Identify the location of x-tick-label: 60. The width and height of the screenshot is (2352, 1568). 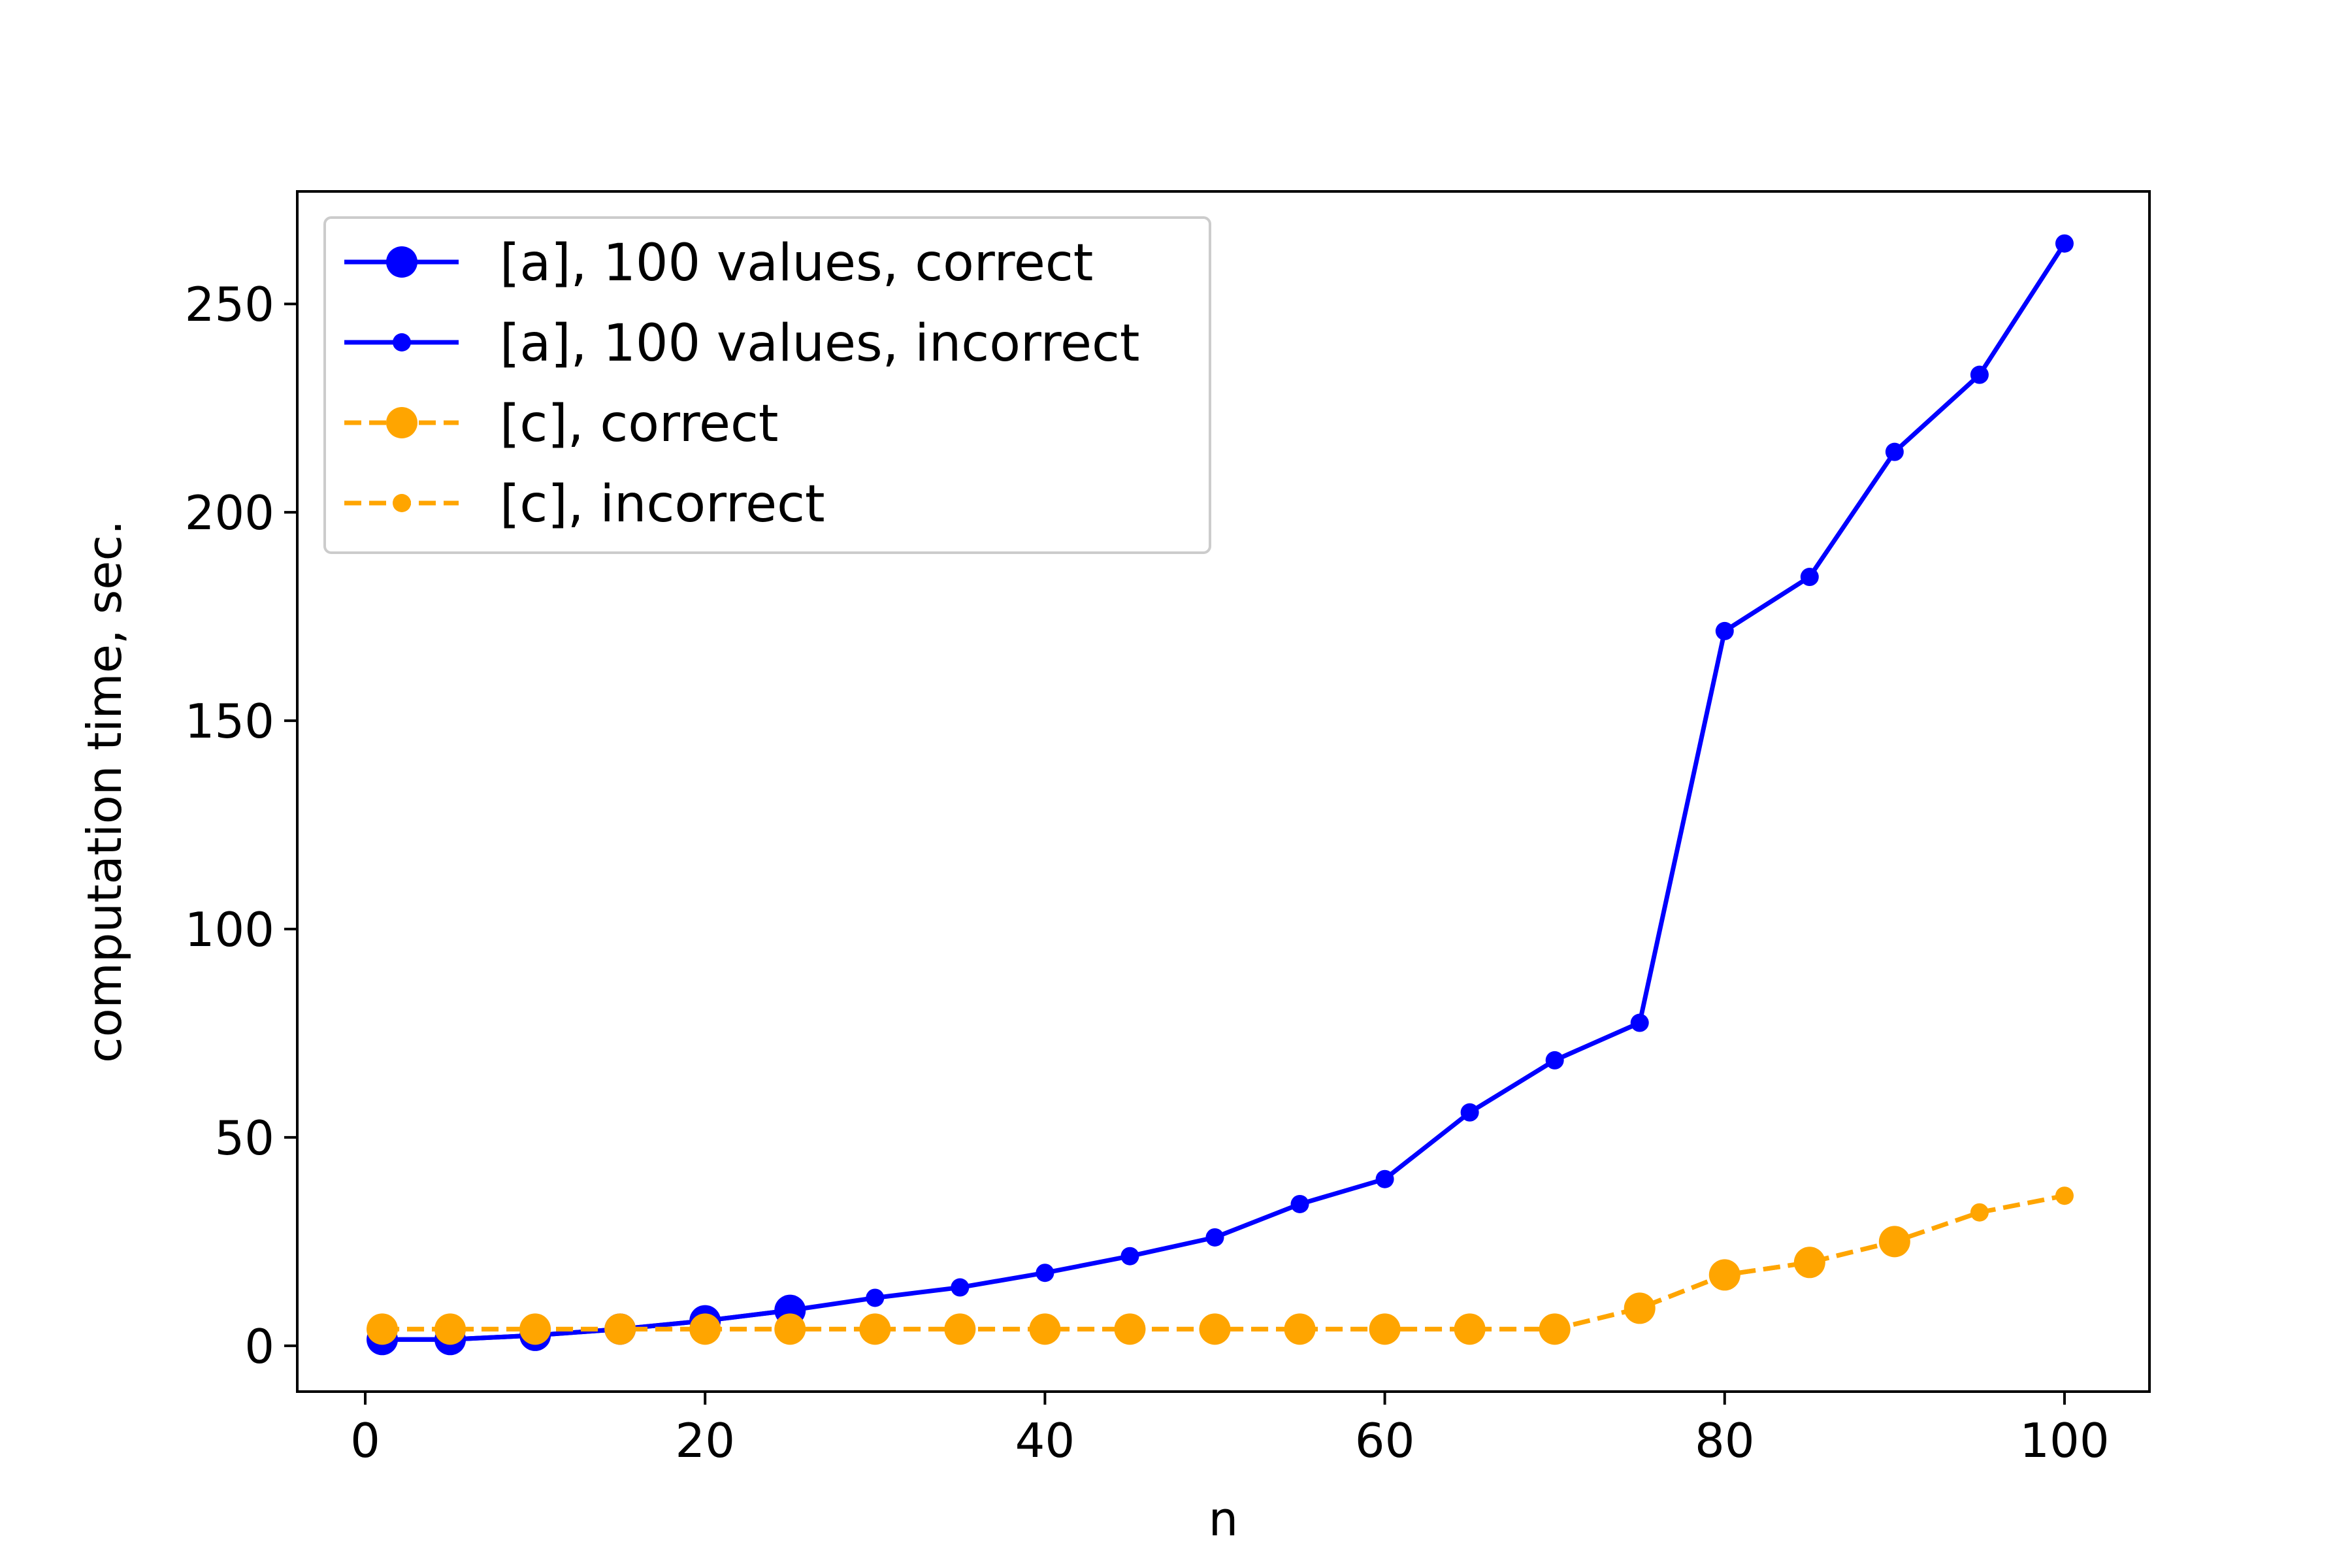
(1385, 1440).